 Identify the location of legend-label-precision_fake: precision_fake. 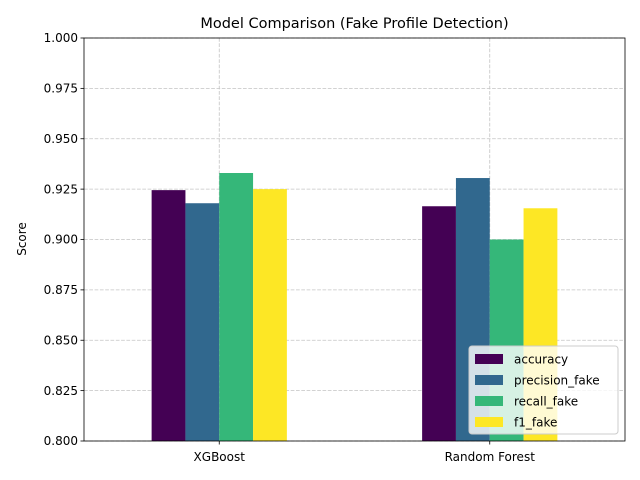
(557, 381).